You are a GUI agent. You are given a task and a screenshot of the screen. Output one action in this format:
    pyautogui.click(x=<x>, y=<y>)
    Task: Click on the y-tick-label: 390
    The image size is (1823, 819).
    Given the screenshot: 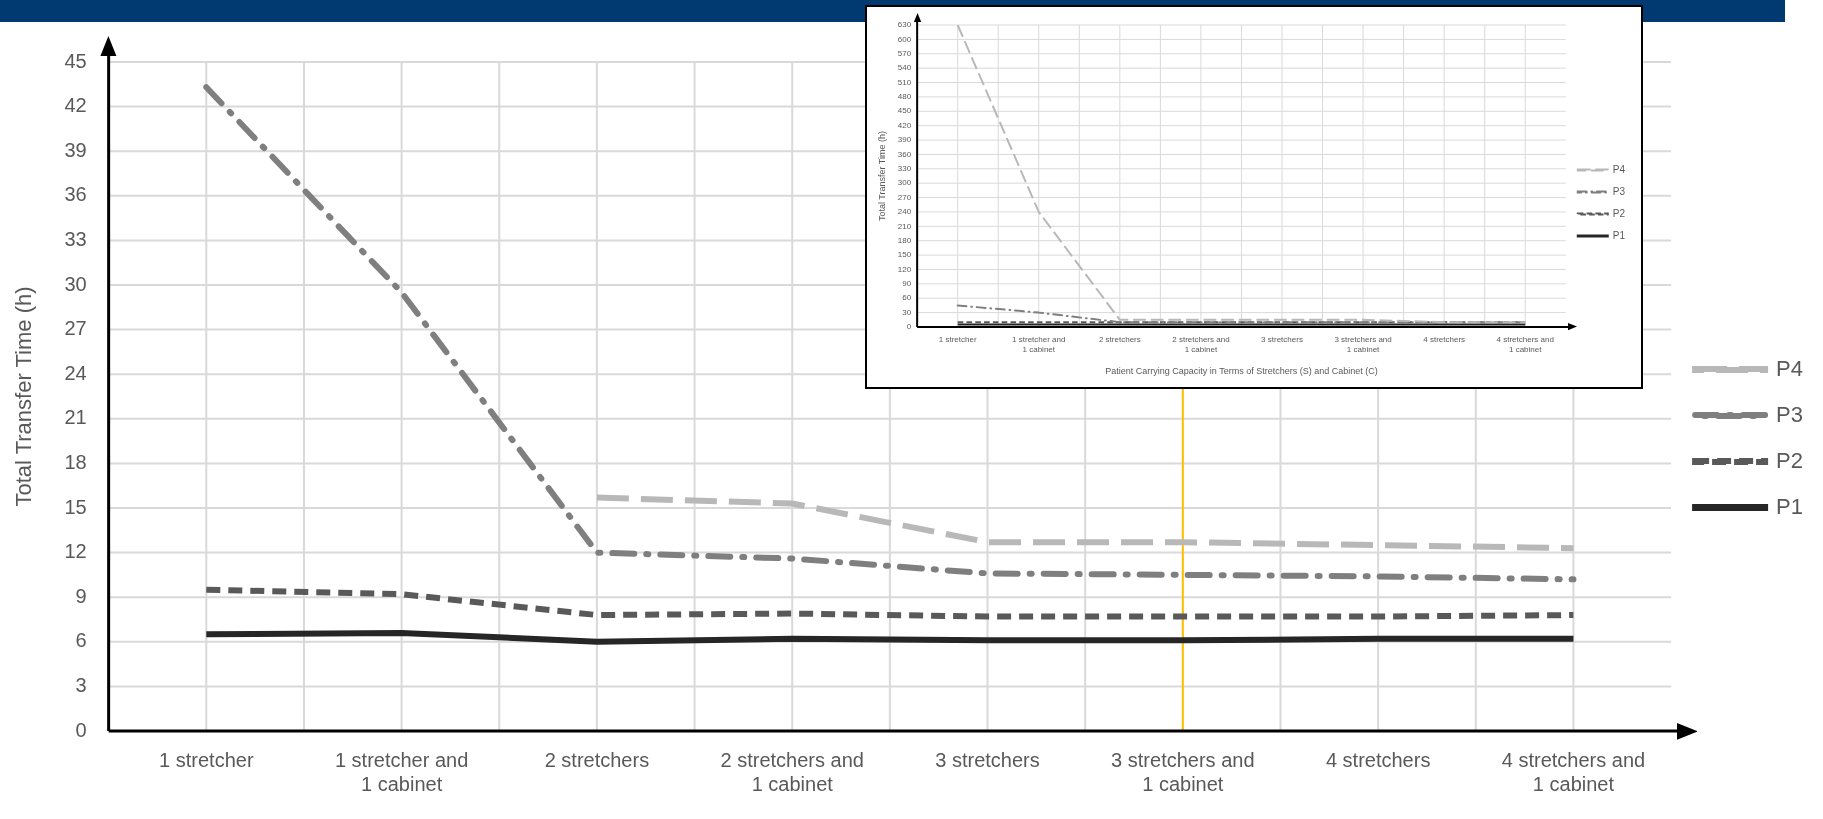 What is the action you would take?
    pyautogui.click(x=904, y=140)
    